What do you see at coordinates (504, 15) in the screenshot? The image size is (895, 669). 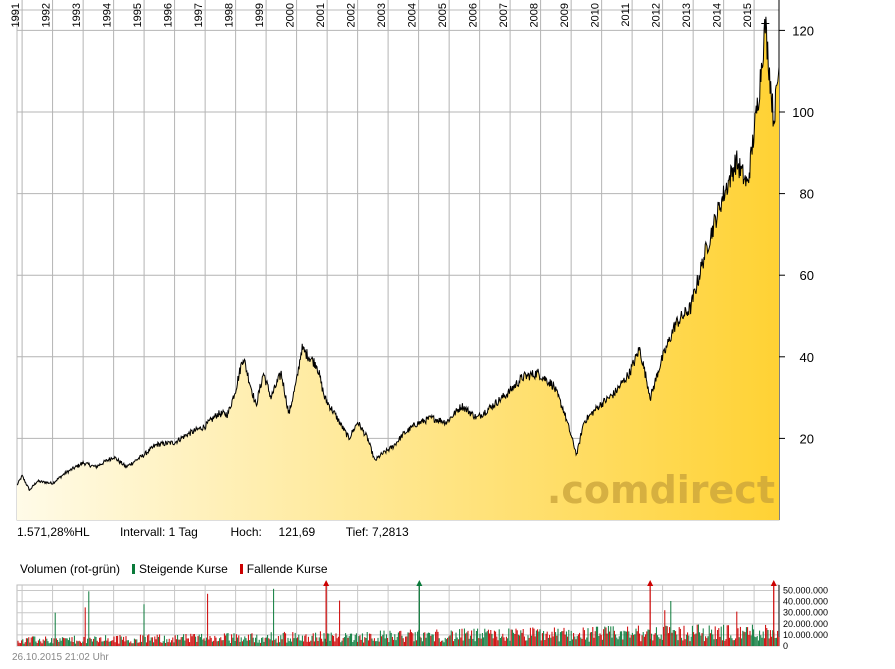 I see `x-tick-label: 2007` at bounding box center [504, 15].